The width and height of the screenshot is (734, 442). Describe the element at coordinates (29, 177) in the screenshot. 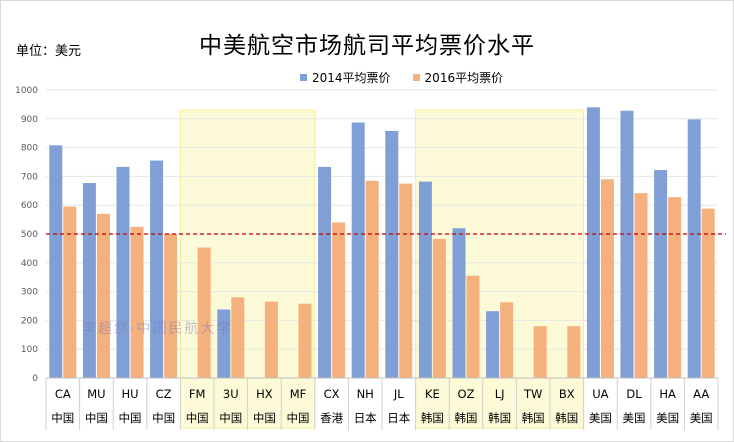

I see `y-tick-label-700: 700` at that location.